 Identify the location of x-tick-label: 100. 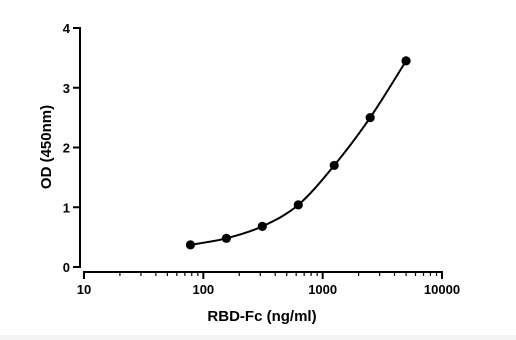
(203, 289).